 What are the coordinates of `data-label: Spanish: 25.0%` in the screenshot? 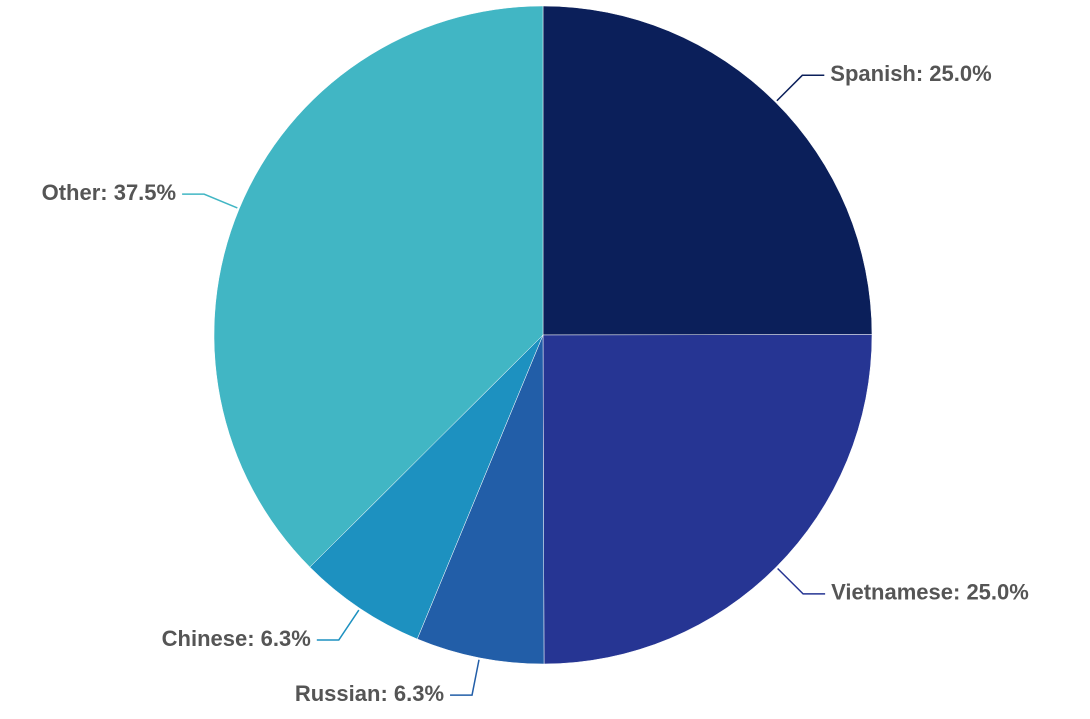 It's located at (910, 73).